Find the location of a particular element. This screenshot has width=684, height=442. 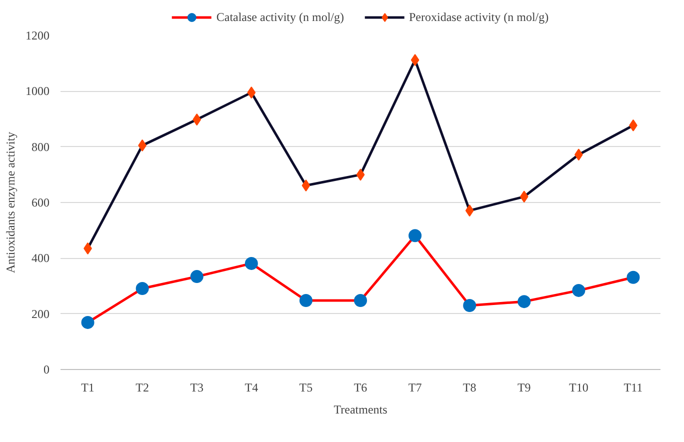

x-tick-label: T9 is located at coordinates (524, 387).